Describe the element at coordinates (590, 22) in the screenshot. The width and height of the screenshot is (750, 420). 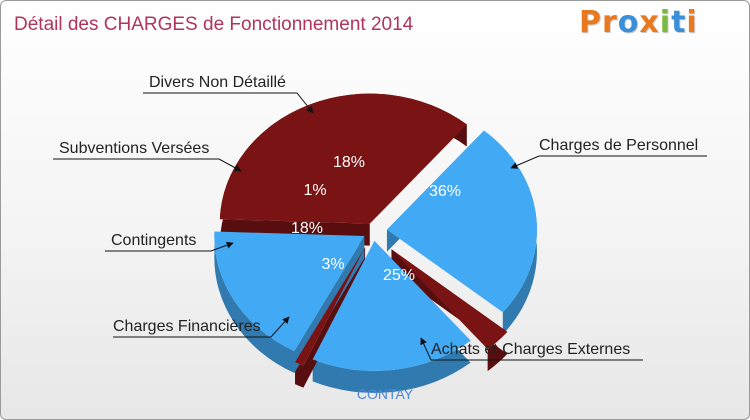
I see `logo-letter: P` at that location.